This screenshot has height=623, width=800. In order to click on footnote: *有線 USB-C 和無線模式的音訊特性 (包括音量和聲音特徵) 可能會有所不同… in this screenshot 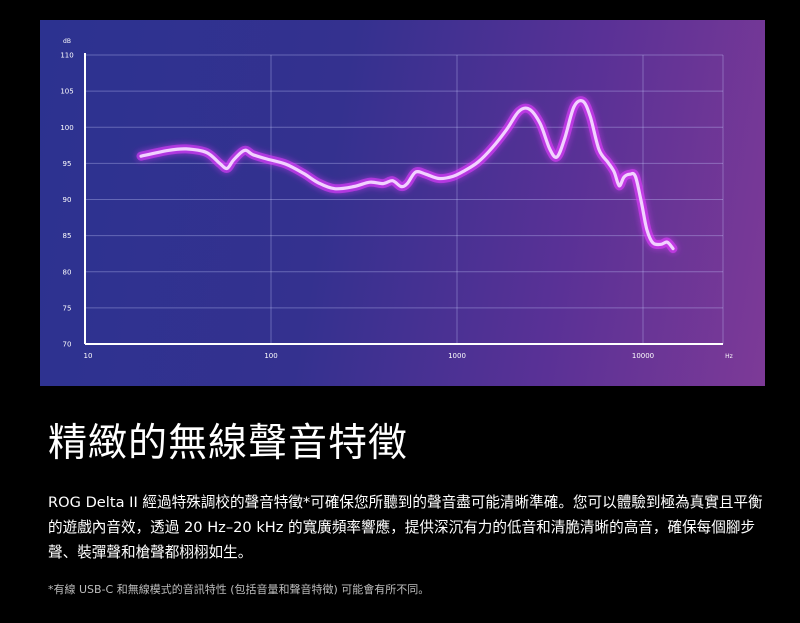, I will do `click(239, 589)`.